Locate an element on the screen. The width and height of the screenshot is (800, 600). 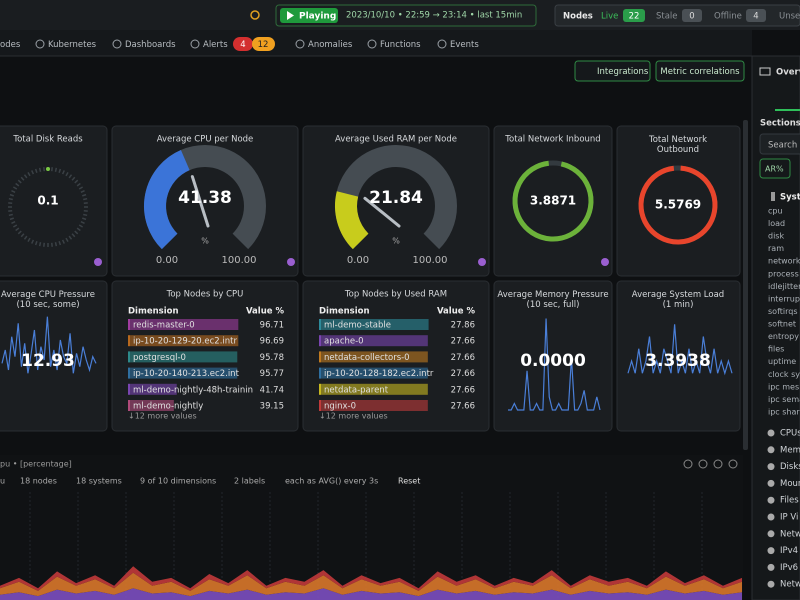
nav-item: Alerts is located at coordinates (215, 45).